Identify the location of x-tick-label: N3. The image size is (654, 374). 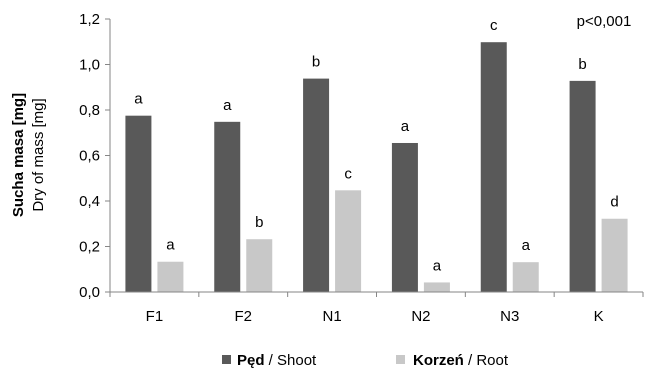
(509, 316).